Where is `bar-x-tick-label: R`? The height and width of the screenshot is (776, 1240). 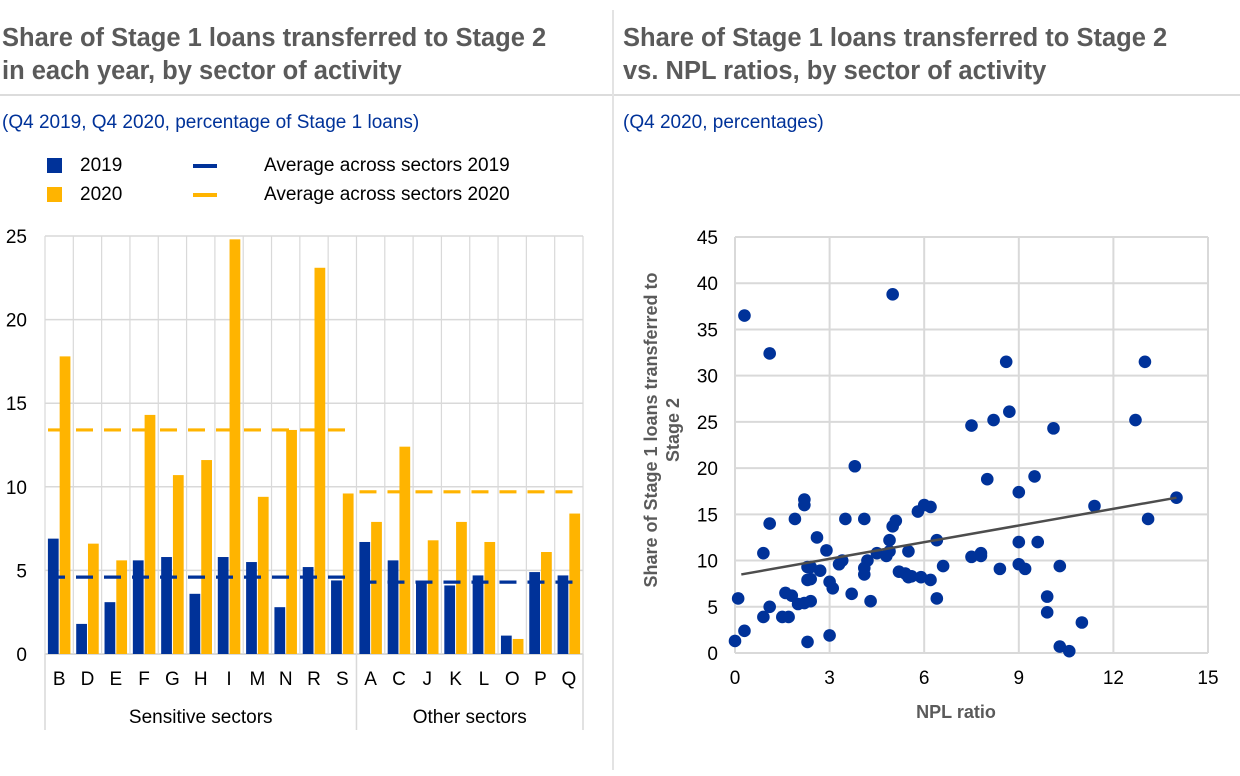
bar-x-tick-label: R is located at coordinates (314, 679).